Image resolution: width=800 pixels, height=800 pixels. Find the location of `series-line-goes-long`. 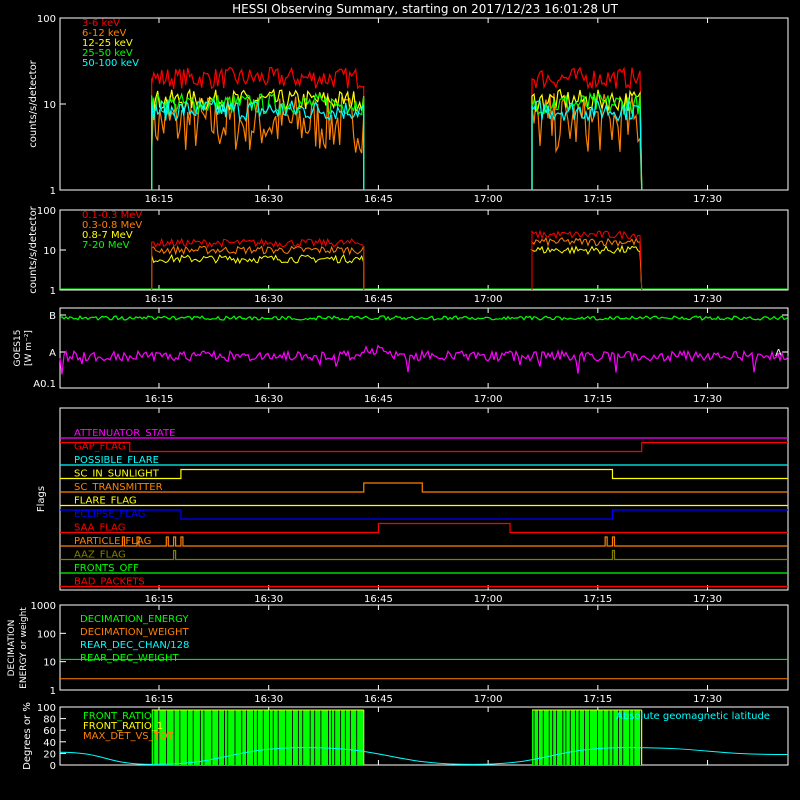

series-line-goes-long is located at coordinates (424, 317).